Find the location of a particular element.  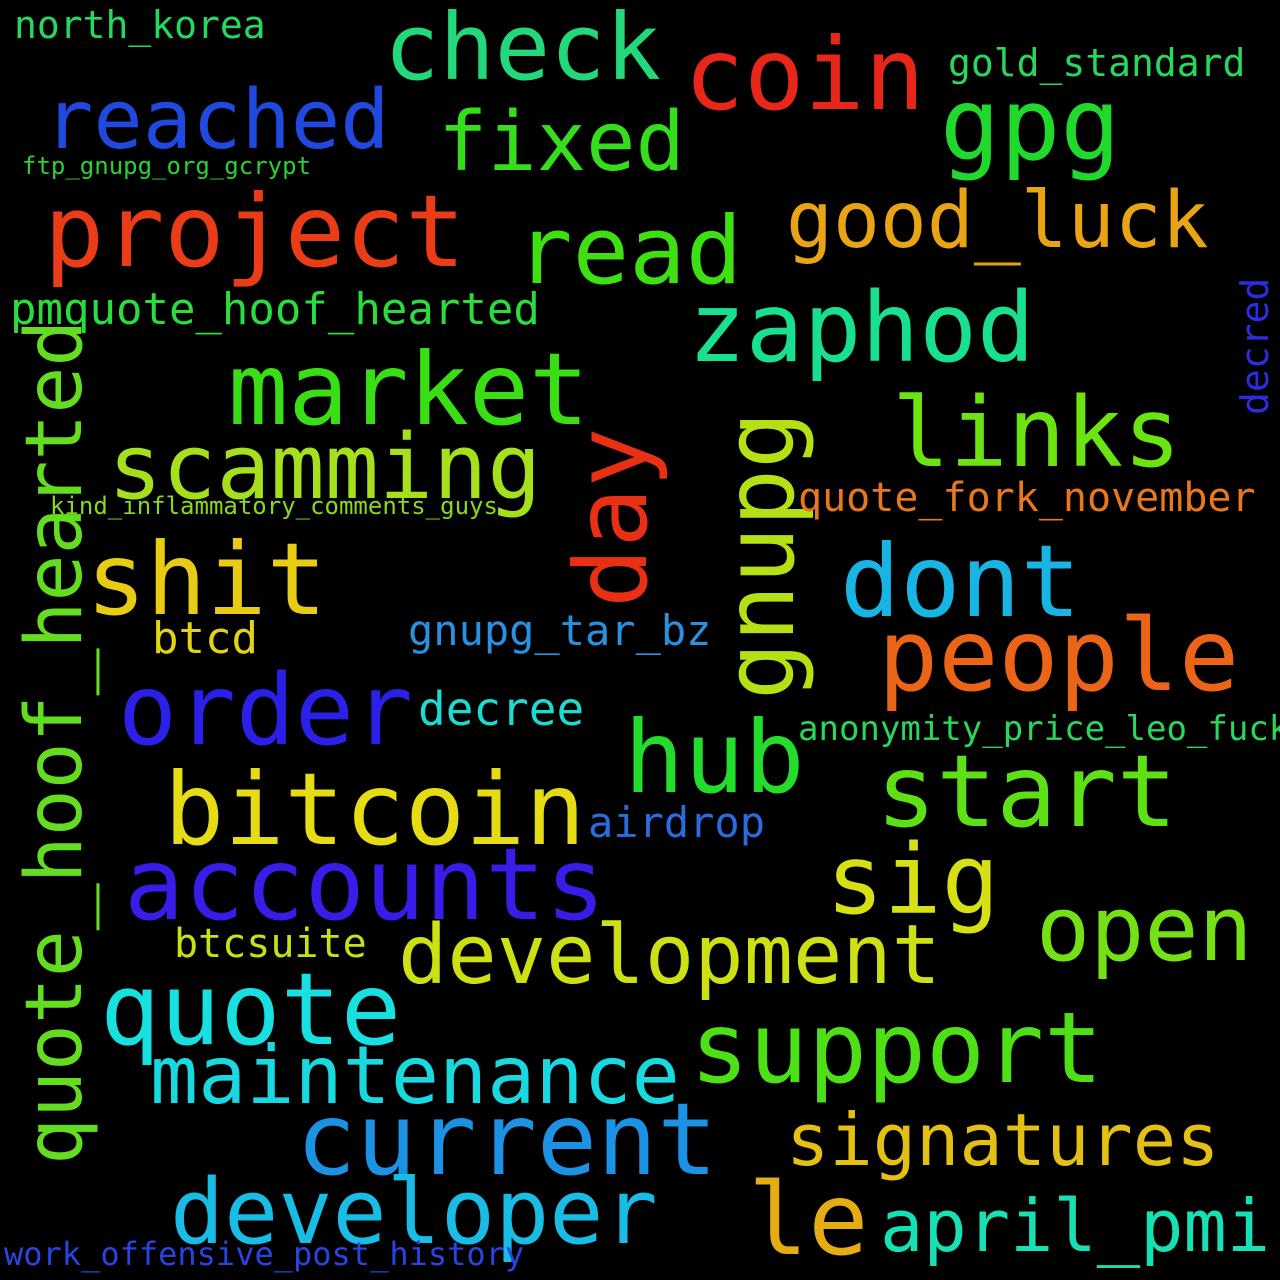

word-april-pmi: april_pmi is located at coordinates (1075, 1226).